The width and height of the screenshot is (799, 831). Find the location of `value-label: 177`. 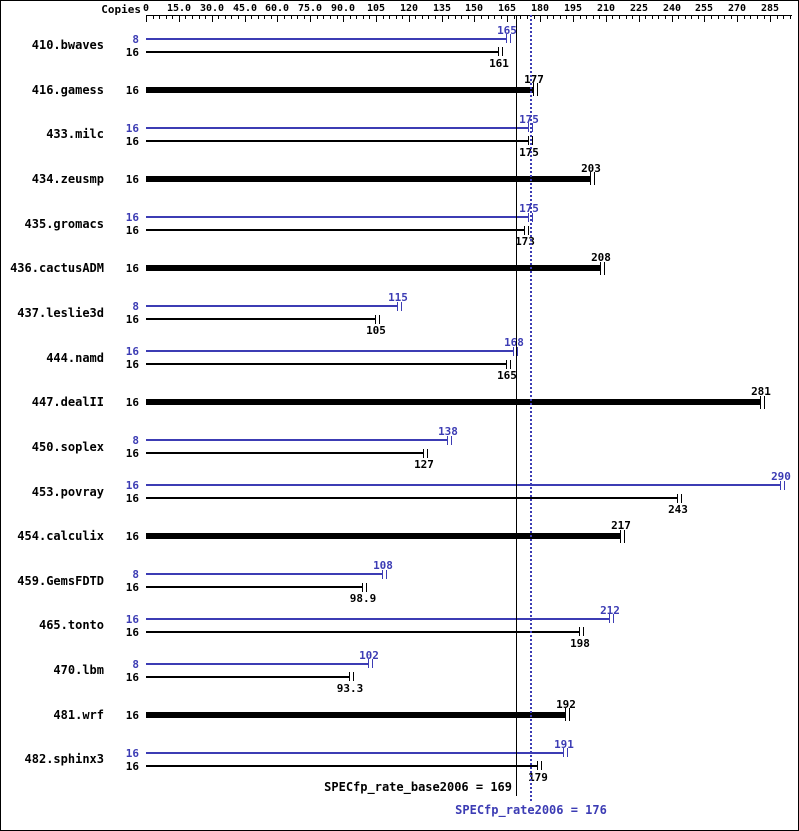

value-label: 177 is located at coordinates (534, 79).